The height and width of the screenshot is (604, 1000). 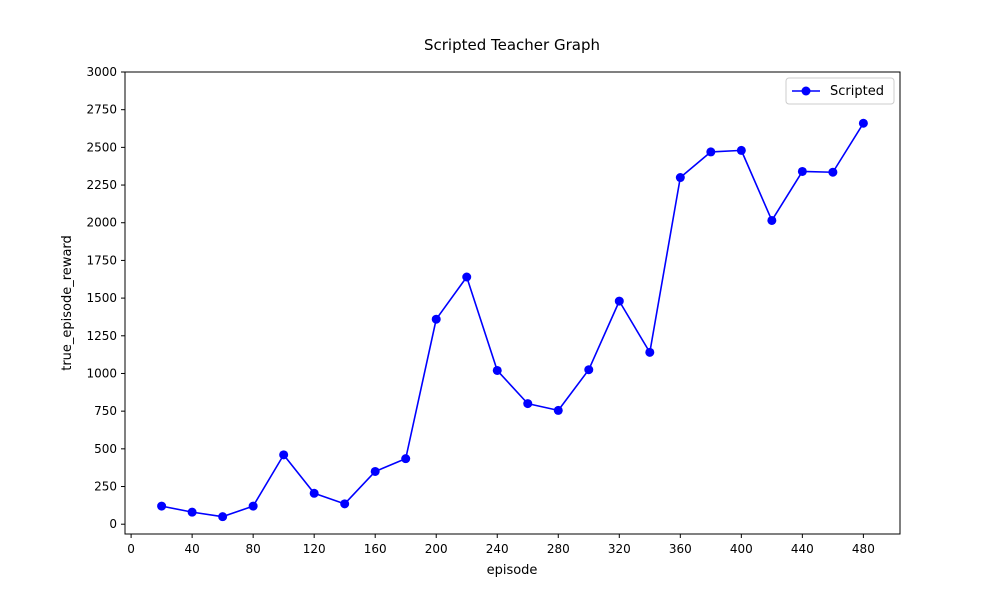 I want to click on x-tick-label: 200, so click(x=436, y=549).